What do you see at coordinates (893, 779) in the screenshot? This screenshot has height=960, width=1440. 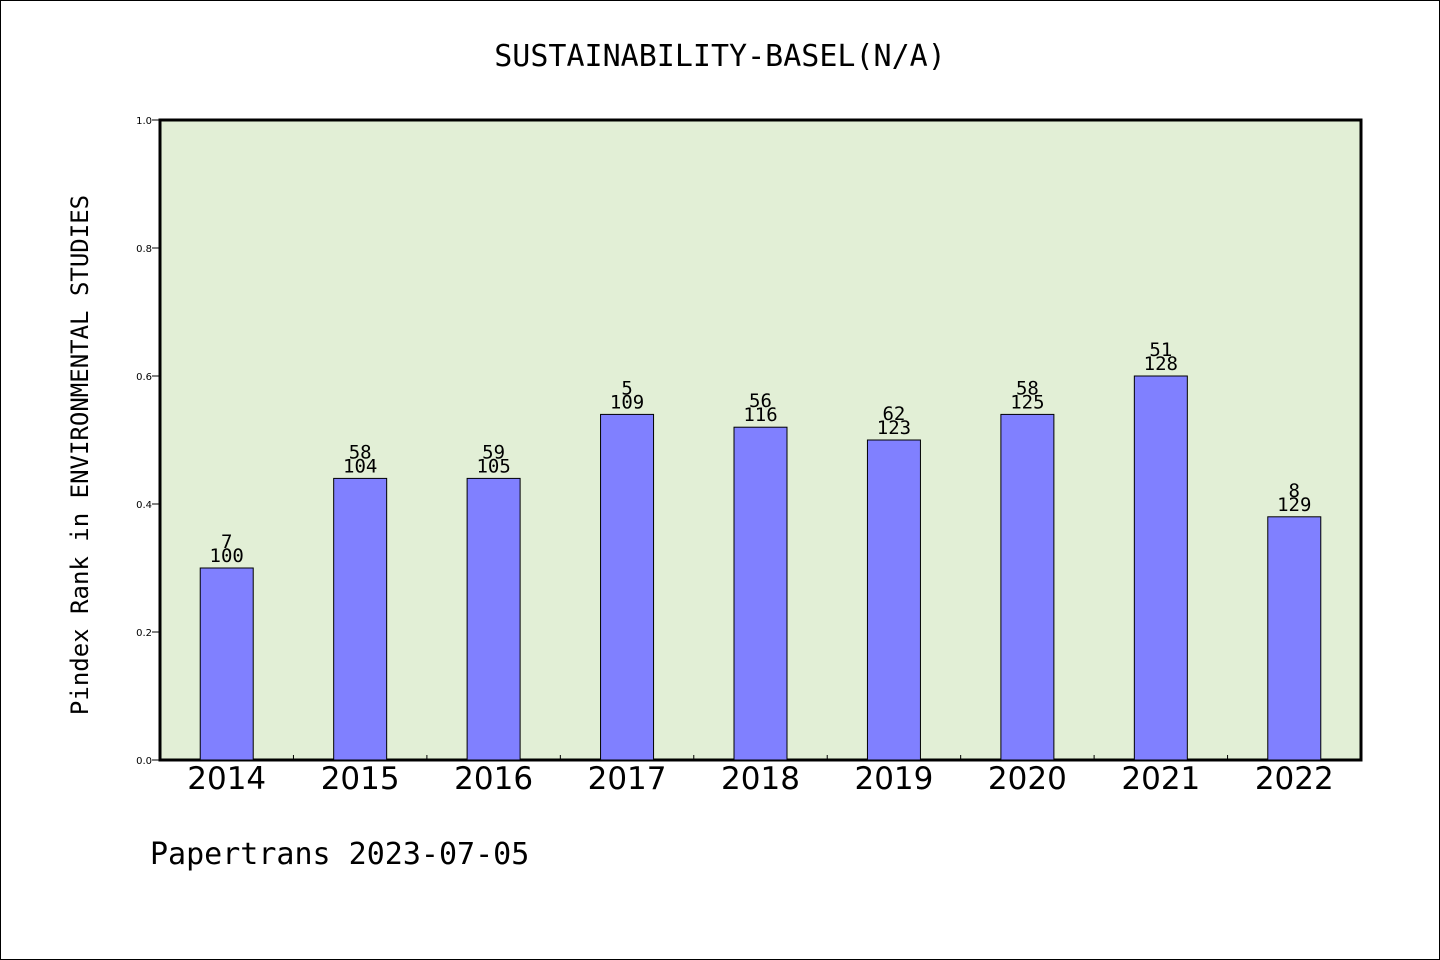 I see `x-tick-label: 2019` at bounding box center [893, 779].